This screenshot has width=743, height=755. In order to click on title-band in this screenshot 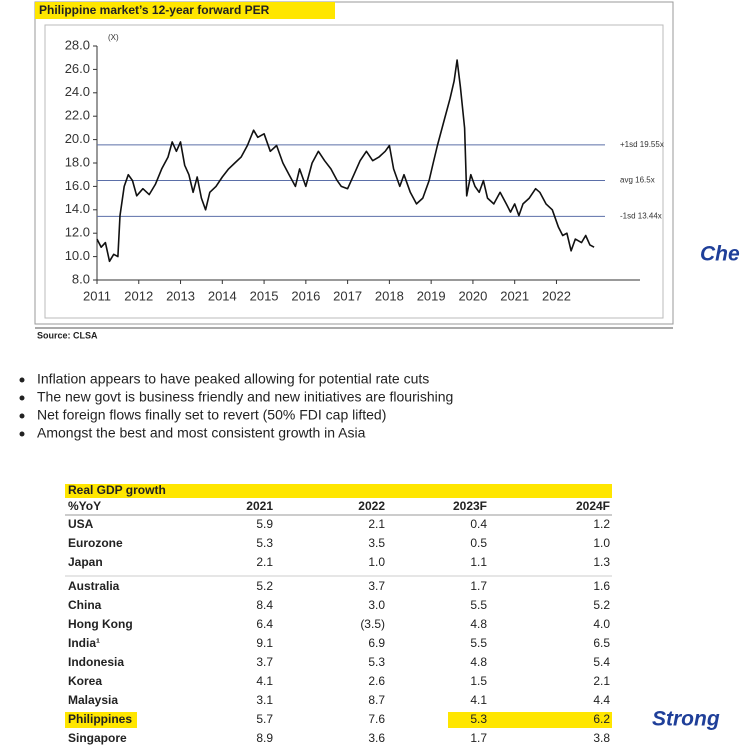, I will do `click(185, 10)`.